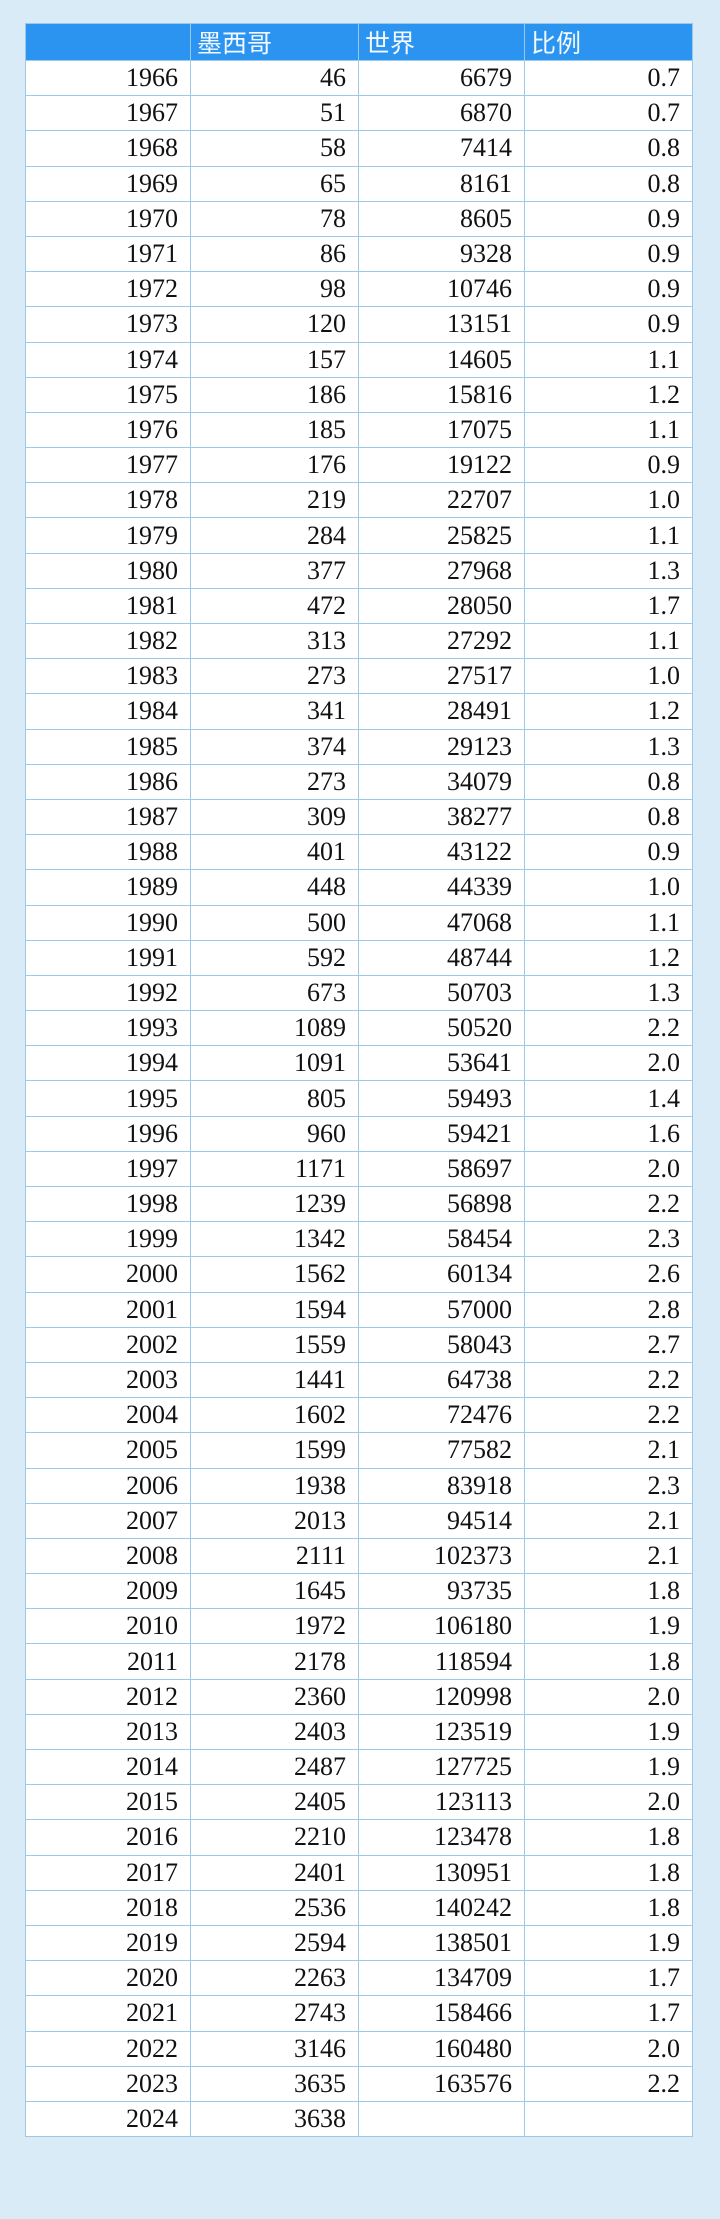 This screenshot has width=720, height=2219. What do you see at coordinates (359, 535) in the screenshot?
I see `table-row: 1979 284 25825 1.1` at bounding box center [359, 535].